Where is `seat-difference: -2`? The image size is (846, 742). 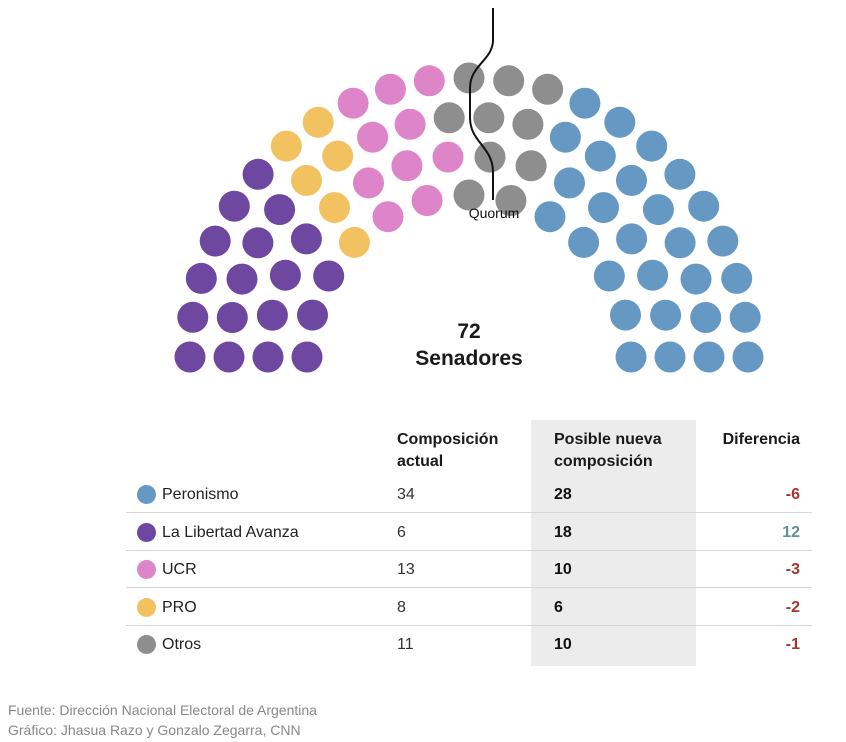 seat-difference: -2 is located at coordinates (792, 607).